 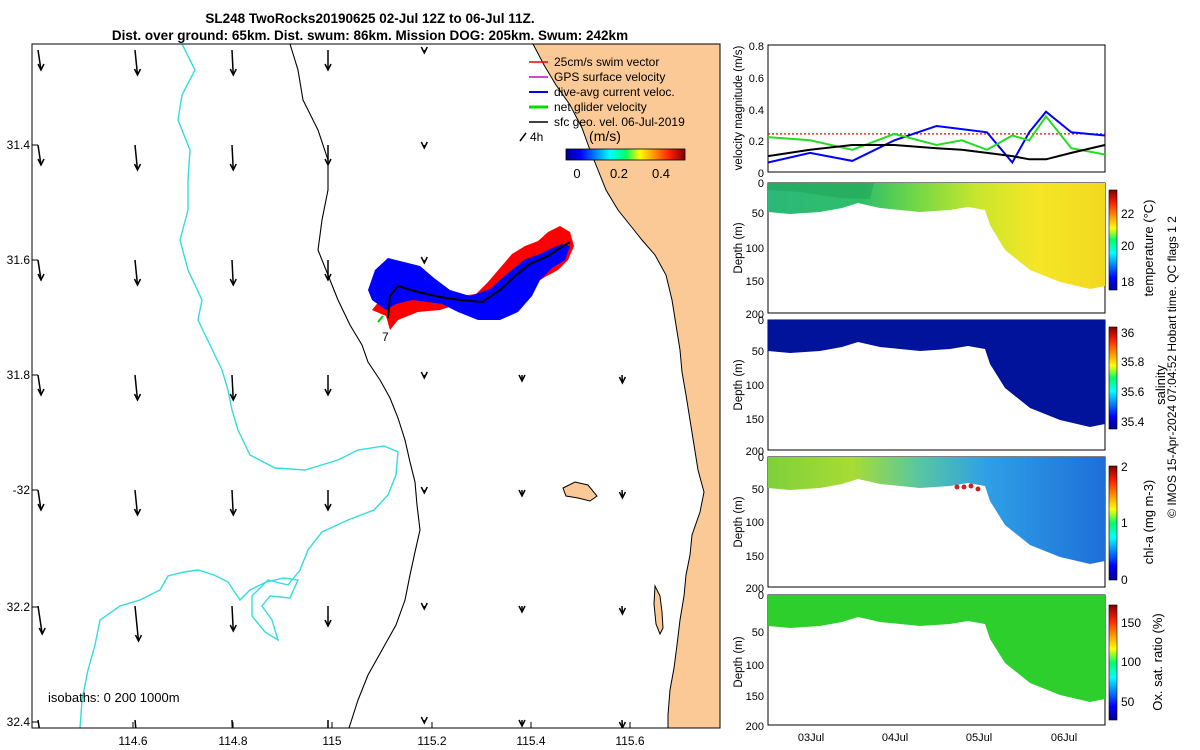 I want to click on ox-cbar-tick: 100, so click(x=1131, y=662).